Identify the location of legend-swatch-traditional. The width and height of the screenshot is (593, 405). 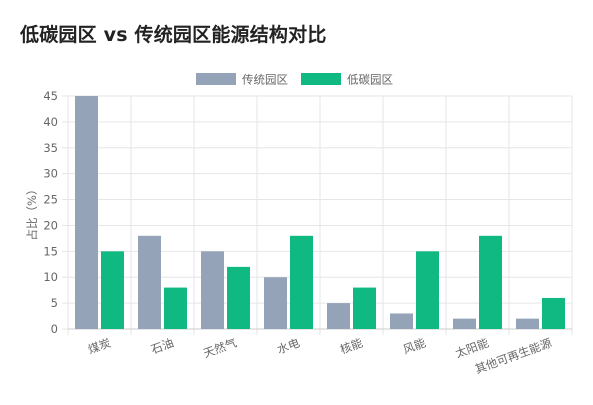
(216, 79).